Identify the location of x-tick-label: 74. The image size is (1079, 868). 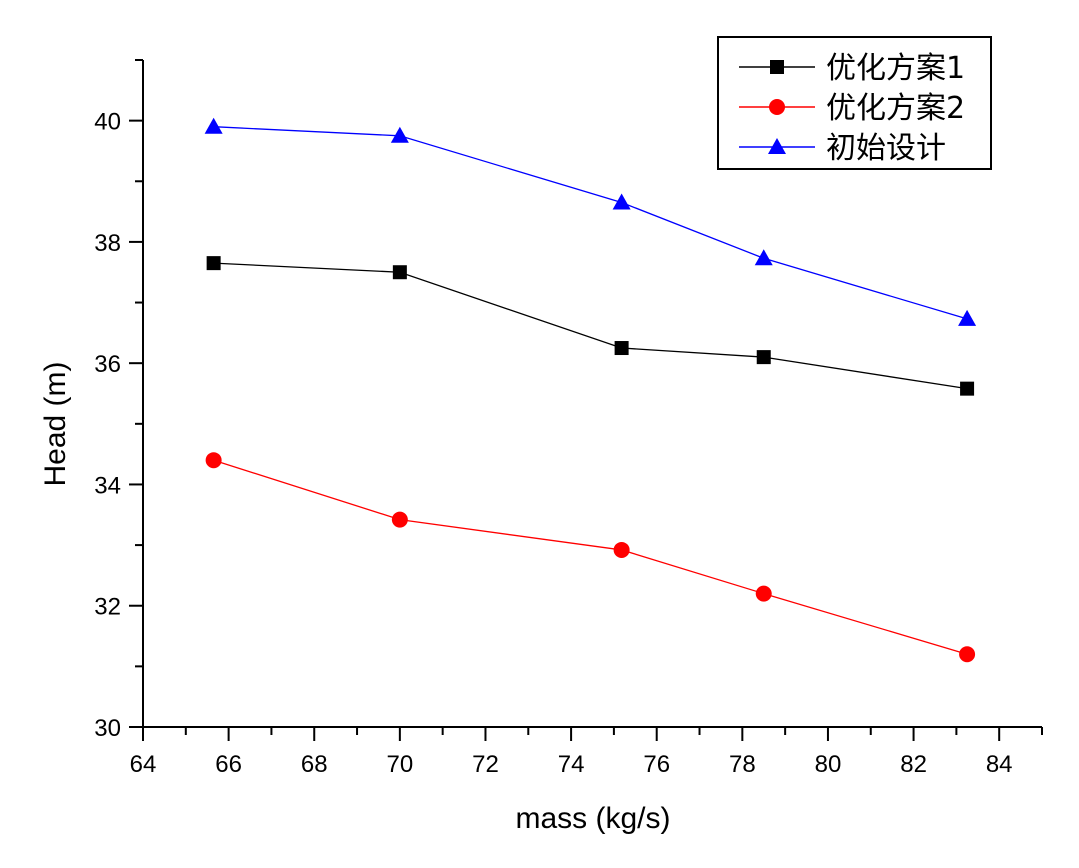
(571, 764).